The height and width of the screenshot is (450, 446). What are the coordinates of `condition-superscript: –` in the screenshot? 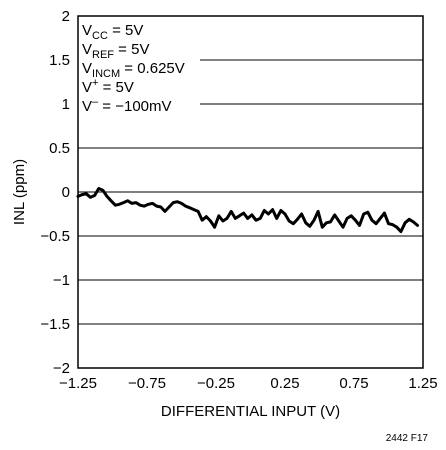 It's located at (95, 102).